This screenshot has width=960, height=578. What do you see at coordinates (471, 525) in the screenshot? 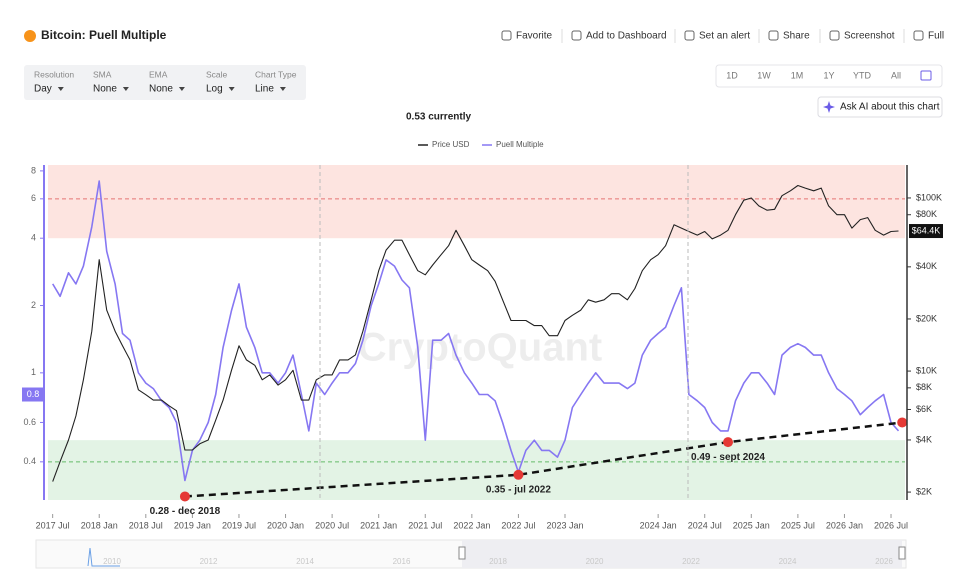
I see `x-tick-label: 2022 Jan` at bounding box center [471, 525].